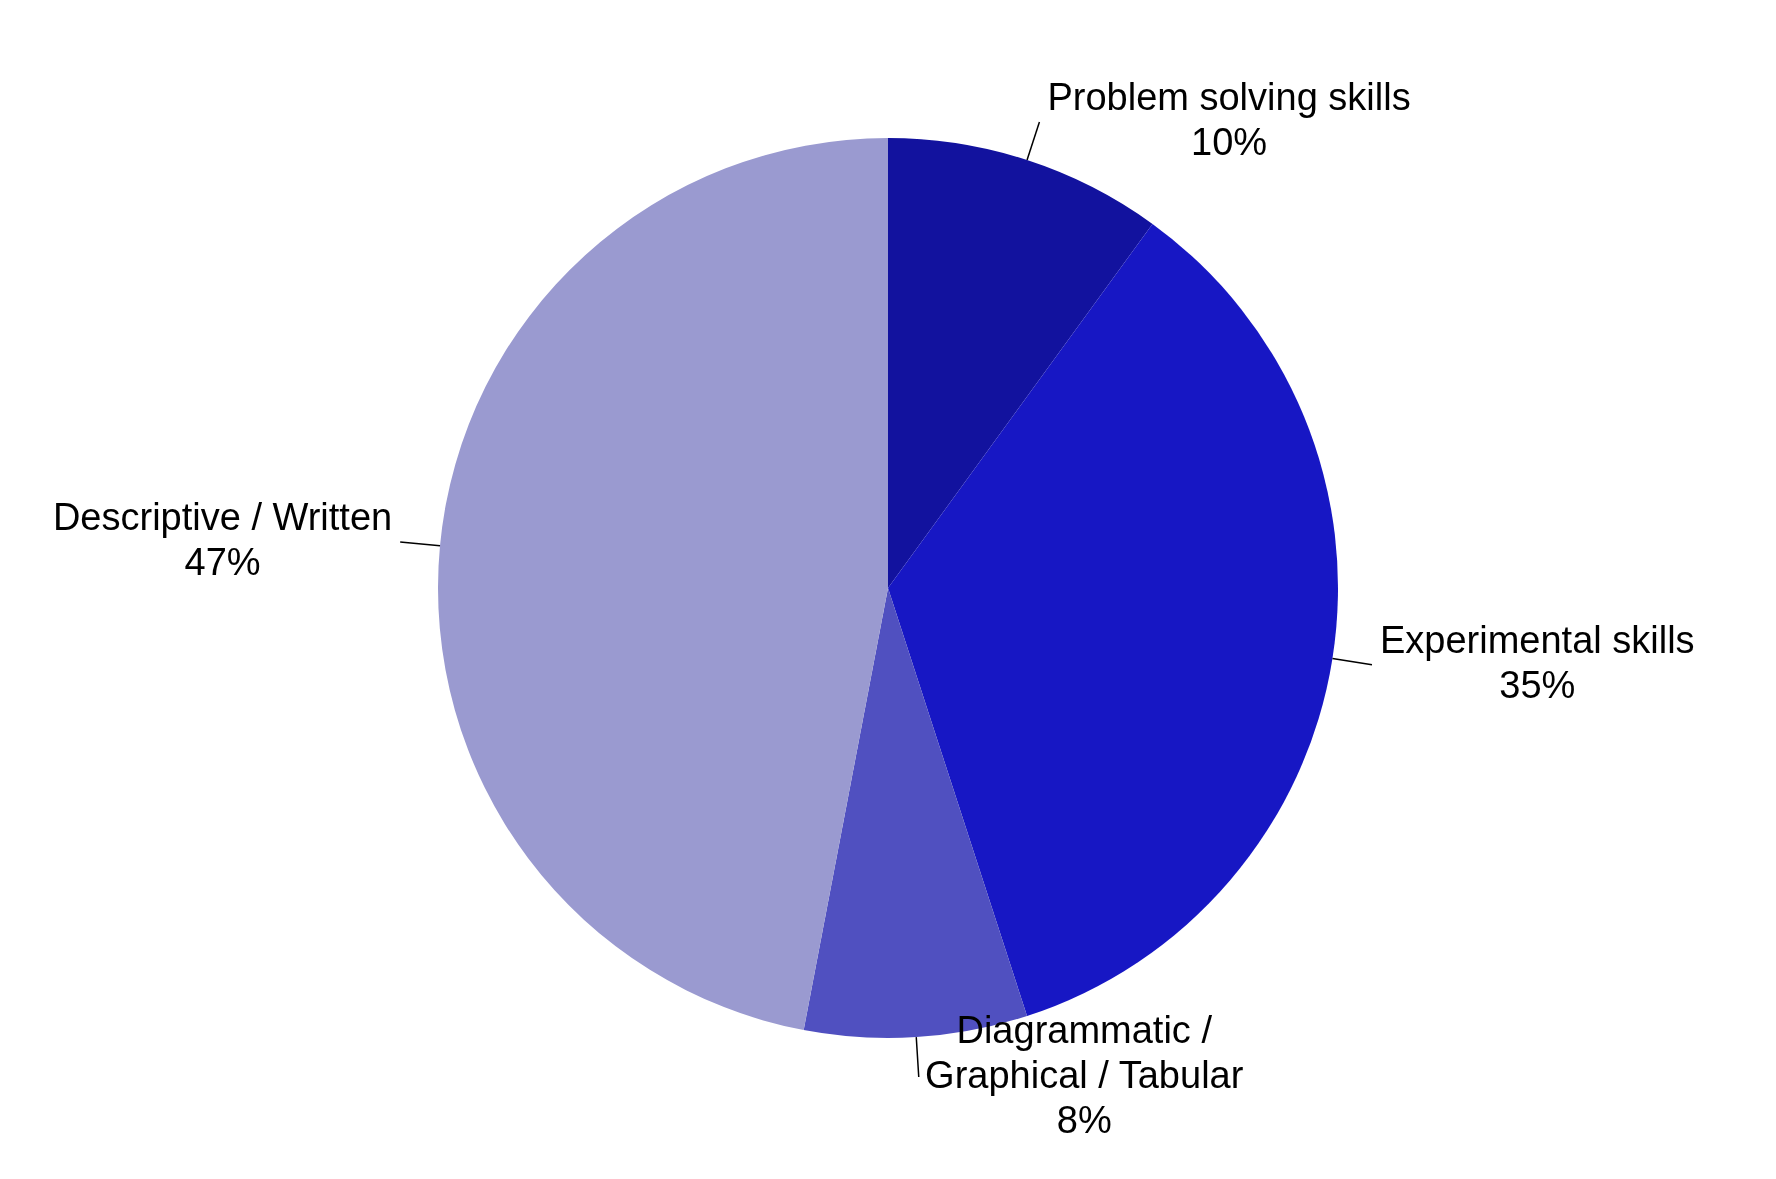 Image resolution: width=1776 pixels, height=1179 pixels. I want to click on data-label: 35%, so click(1537, 684).